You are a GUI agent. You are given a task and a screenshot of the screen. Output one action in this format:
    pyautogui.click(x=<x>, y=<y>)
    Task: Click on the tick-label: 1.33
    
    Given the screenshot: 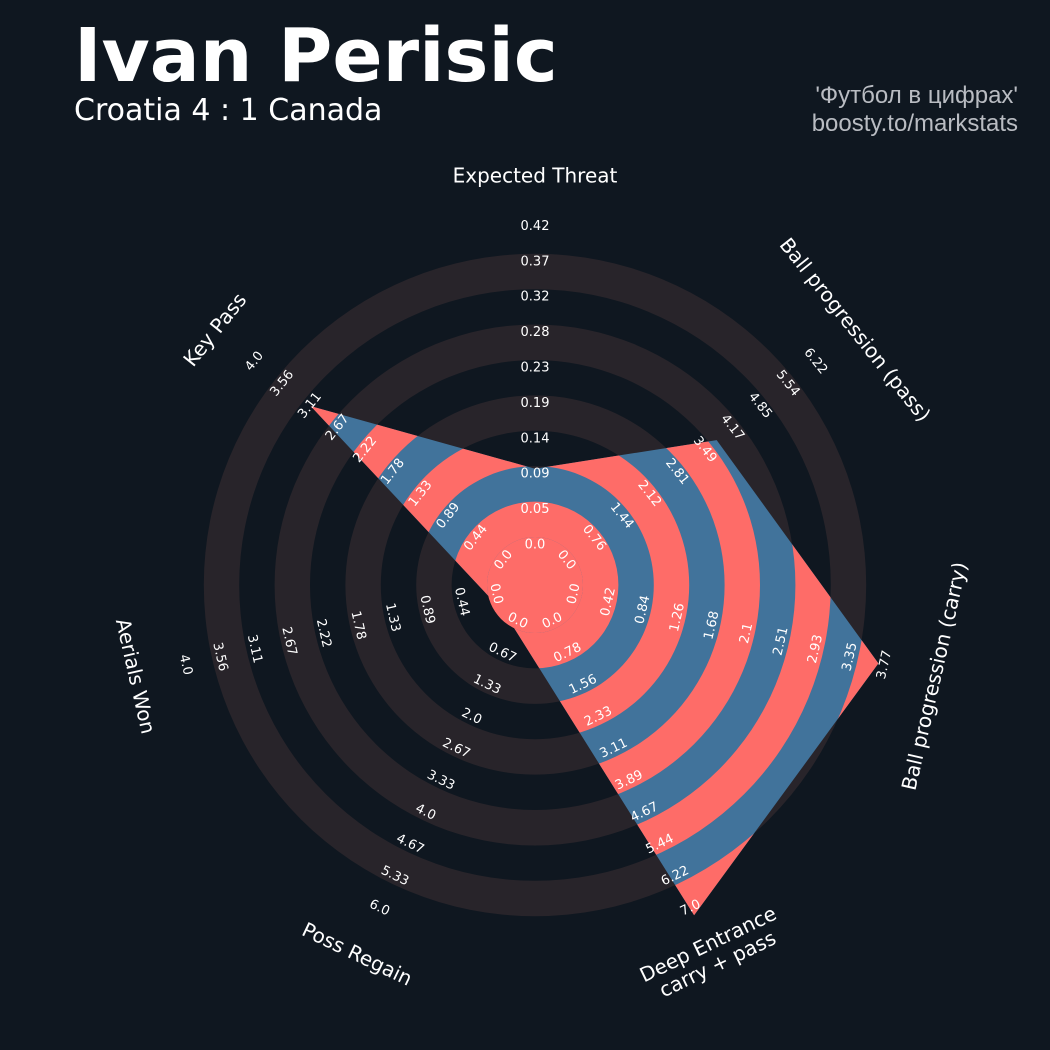 What is the action you would take?
    pyautogui.click(x=392, y=618)
    